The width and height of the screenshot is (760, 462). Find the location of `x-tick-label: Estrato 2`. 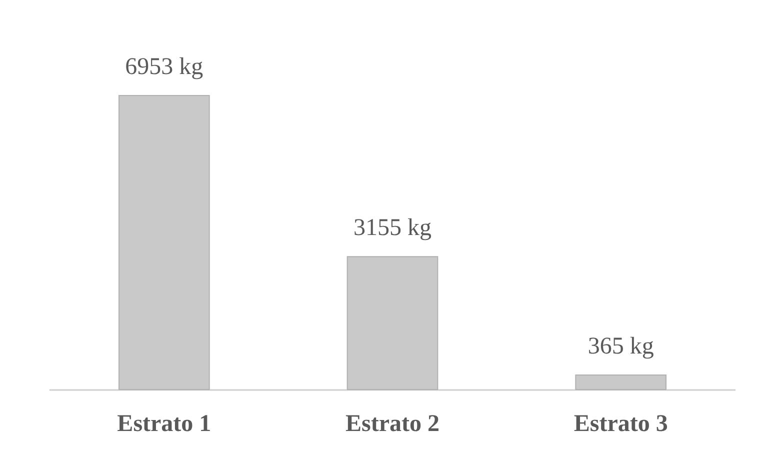

x-tick-label: Estrato 2 is located at coordinates (393, 424).